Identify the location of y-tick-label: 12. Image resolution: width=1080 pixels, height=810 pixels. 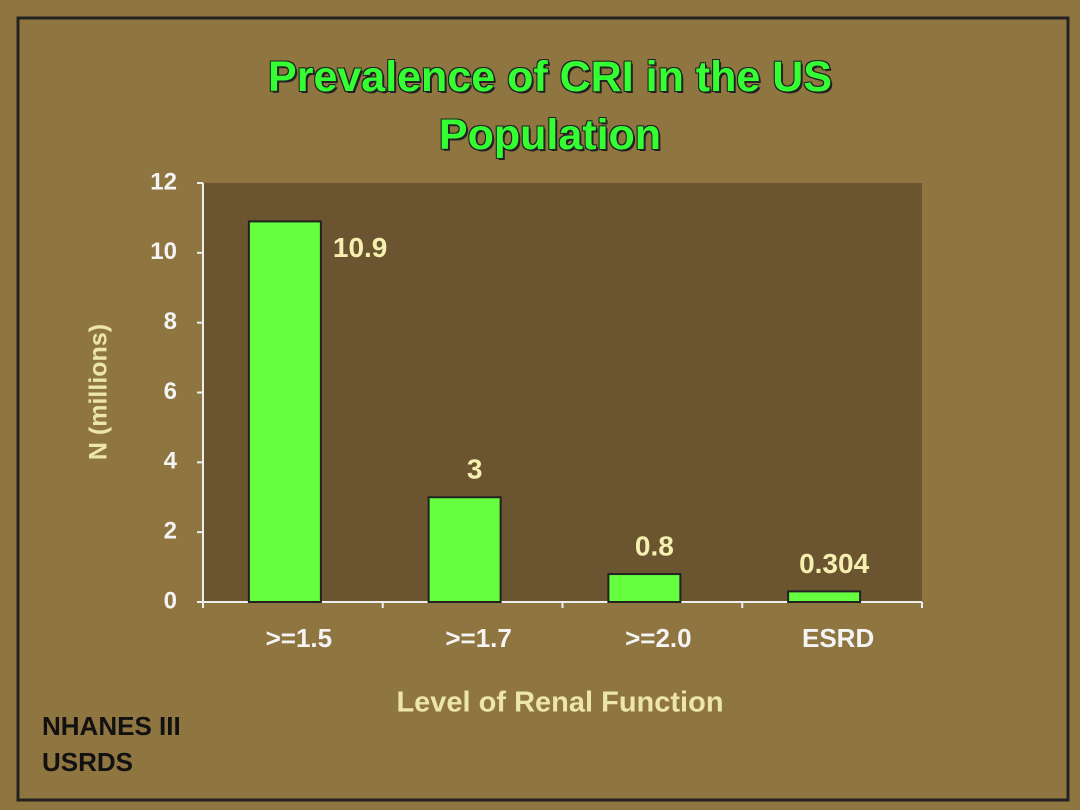
(163, 181).